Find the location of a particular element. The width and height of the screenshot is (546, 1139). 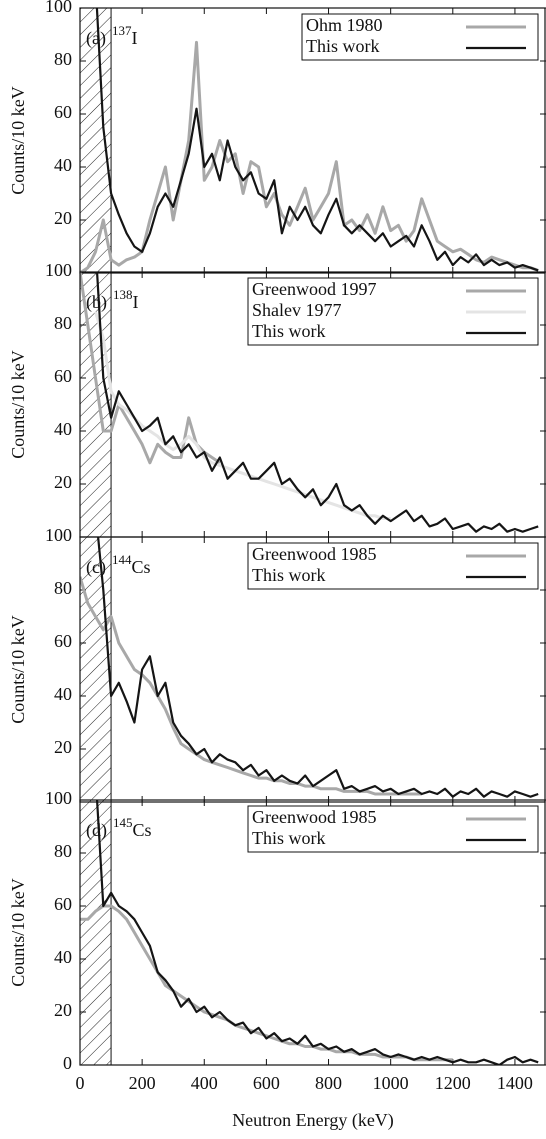

panel-label: (c) 144Cs is located at coordinates (118, 565).